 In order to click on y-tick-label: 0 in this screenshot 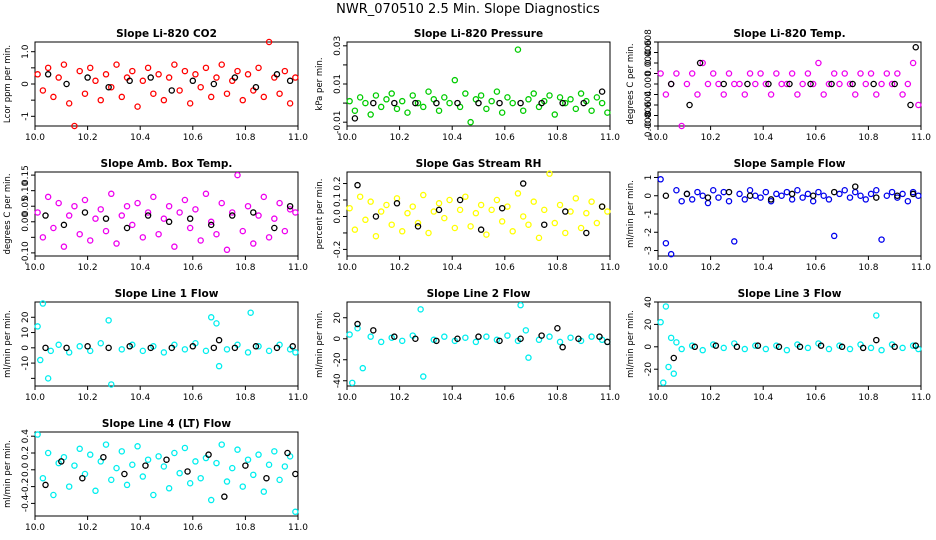, I will do `click(649, 347)`.